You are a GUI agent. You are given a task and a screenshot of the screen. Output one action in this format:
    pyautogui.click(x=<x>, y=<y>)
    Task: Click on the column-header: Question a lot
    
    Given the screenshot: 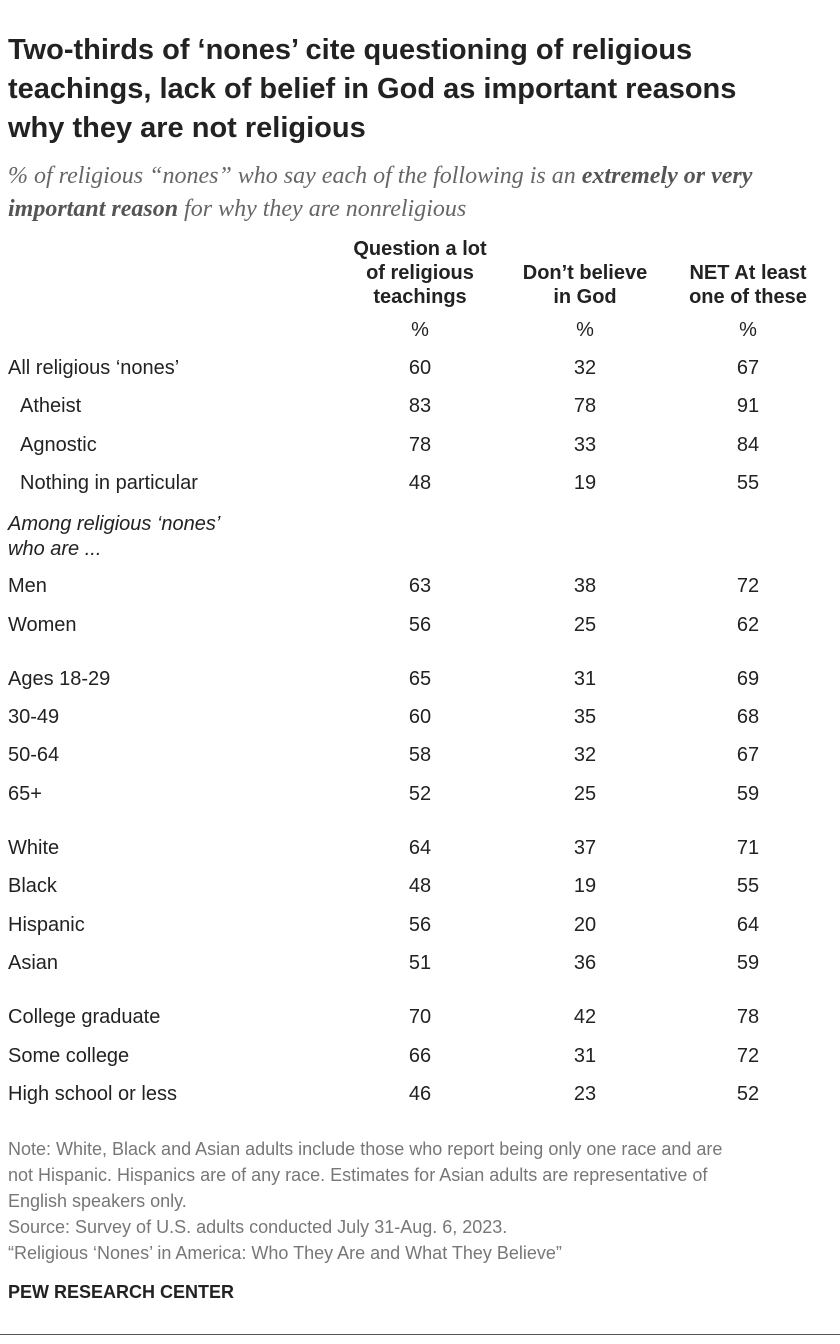 What is the action you would take?
    pyautogui.click(x=420, y=249)
    